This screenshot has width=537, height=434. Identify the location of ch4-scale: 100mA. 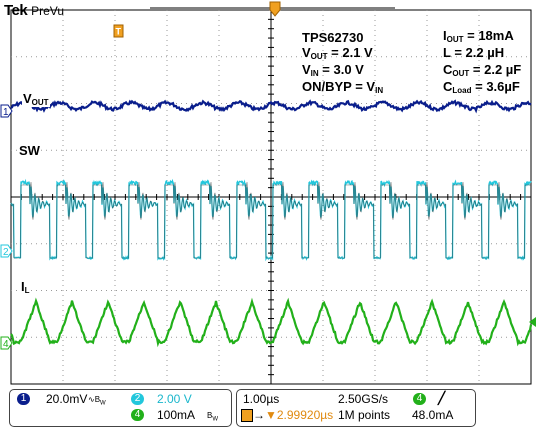
(176, 415).